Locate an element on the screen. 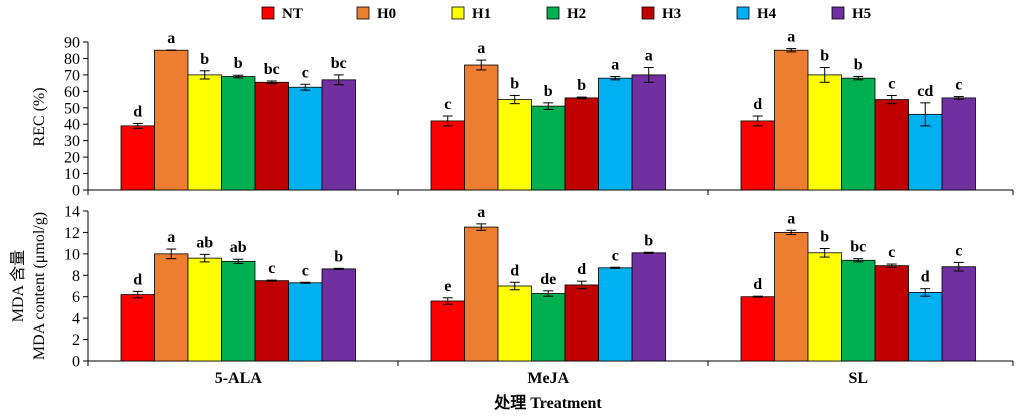 Image resolution: width=1020 pixels, height=418 pixels. mda-bar-h2-sl is located at coordinates (858, 310).